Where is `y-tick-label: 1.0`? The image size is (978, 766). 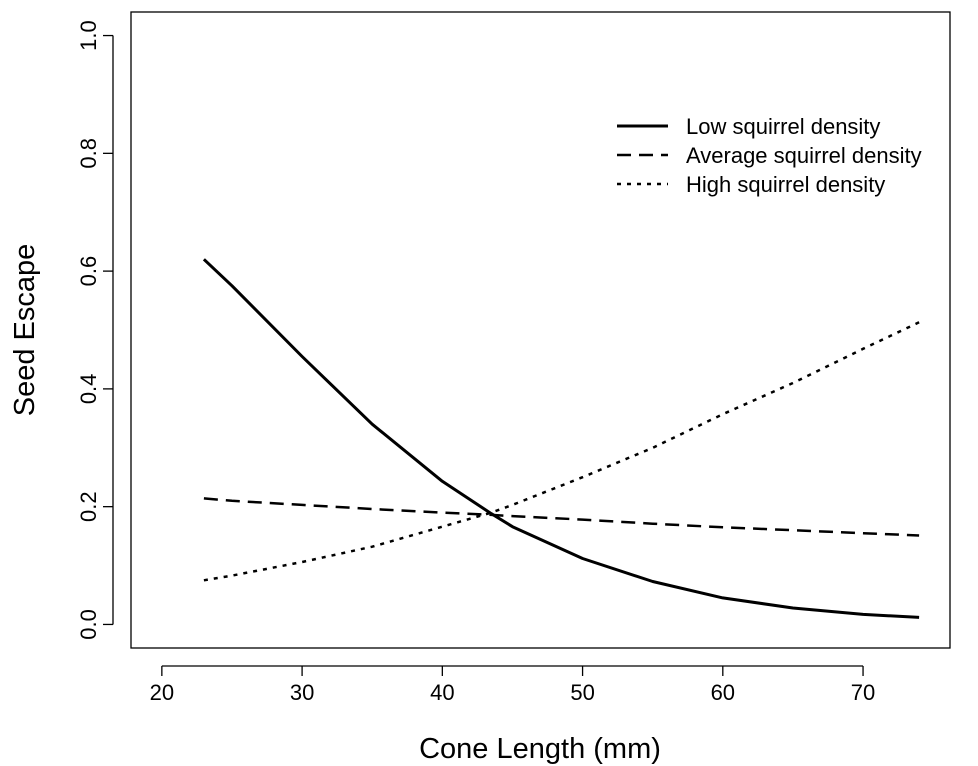 y-tick-label: 1.0 is located at coordinates (88, 35).